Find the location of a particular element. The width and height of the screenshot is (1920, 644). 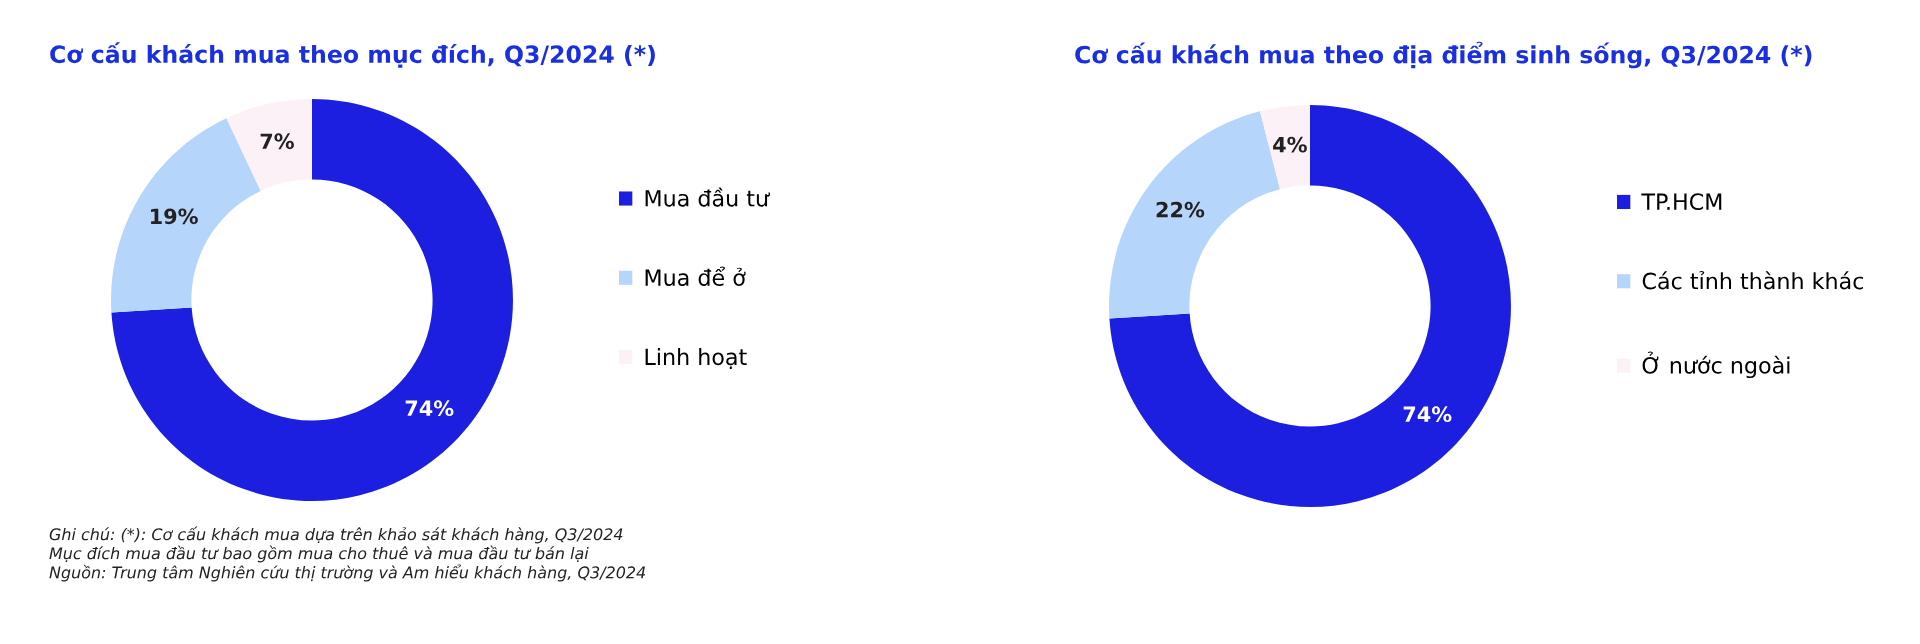

data-label: 22% is located at coordinates (1180, 209).